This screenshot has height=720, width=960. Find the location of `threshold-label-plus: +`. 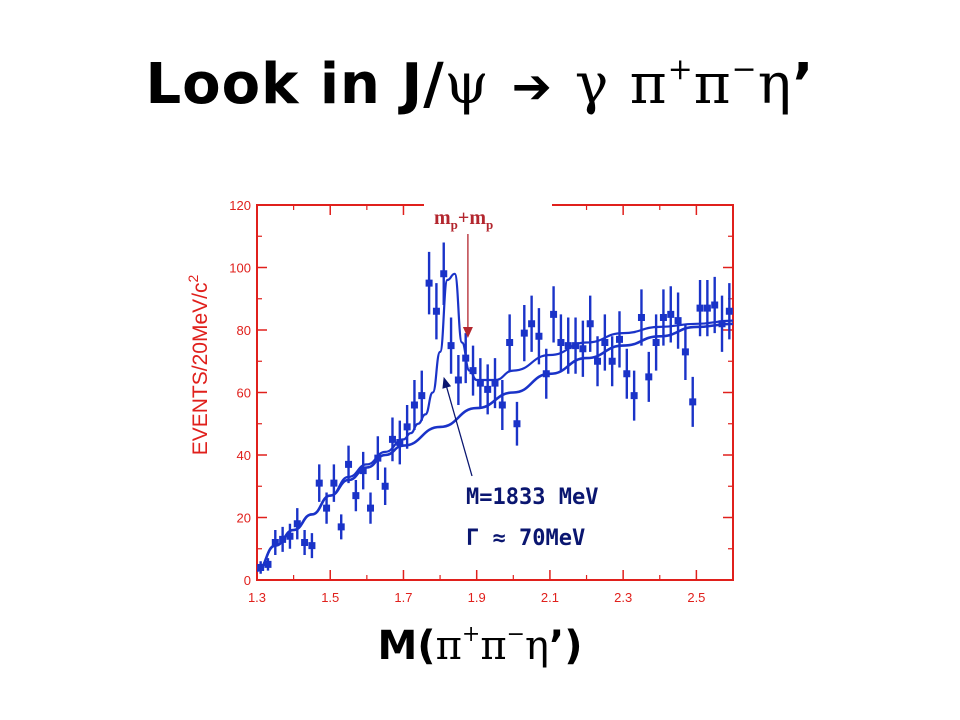

threshold-label-plus: + is located at coordinates (463, 218).